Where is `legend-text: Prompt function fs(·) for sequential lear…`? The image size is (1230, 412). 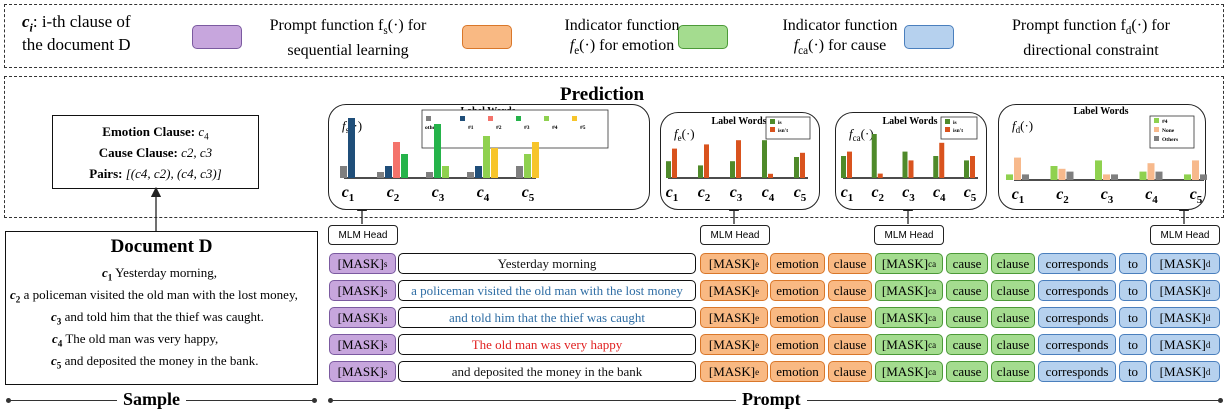 legend-text: Prompt function fs(·) for sequential lear… is located at coordinates (348, 38).